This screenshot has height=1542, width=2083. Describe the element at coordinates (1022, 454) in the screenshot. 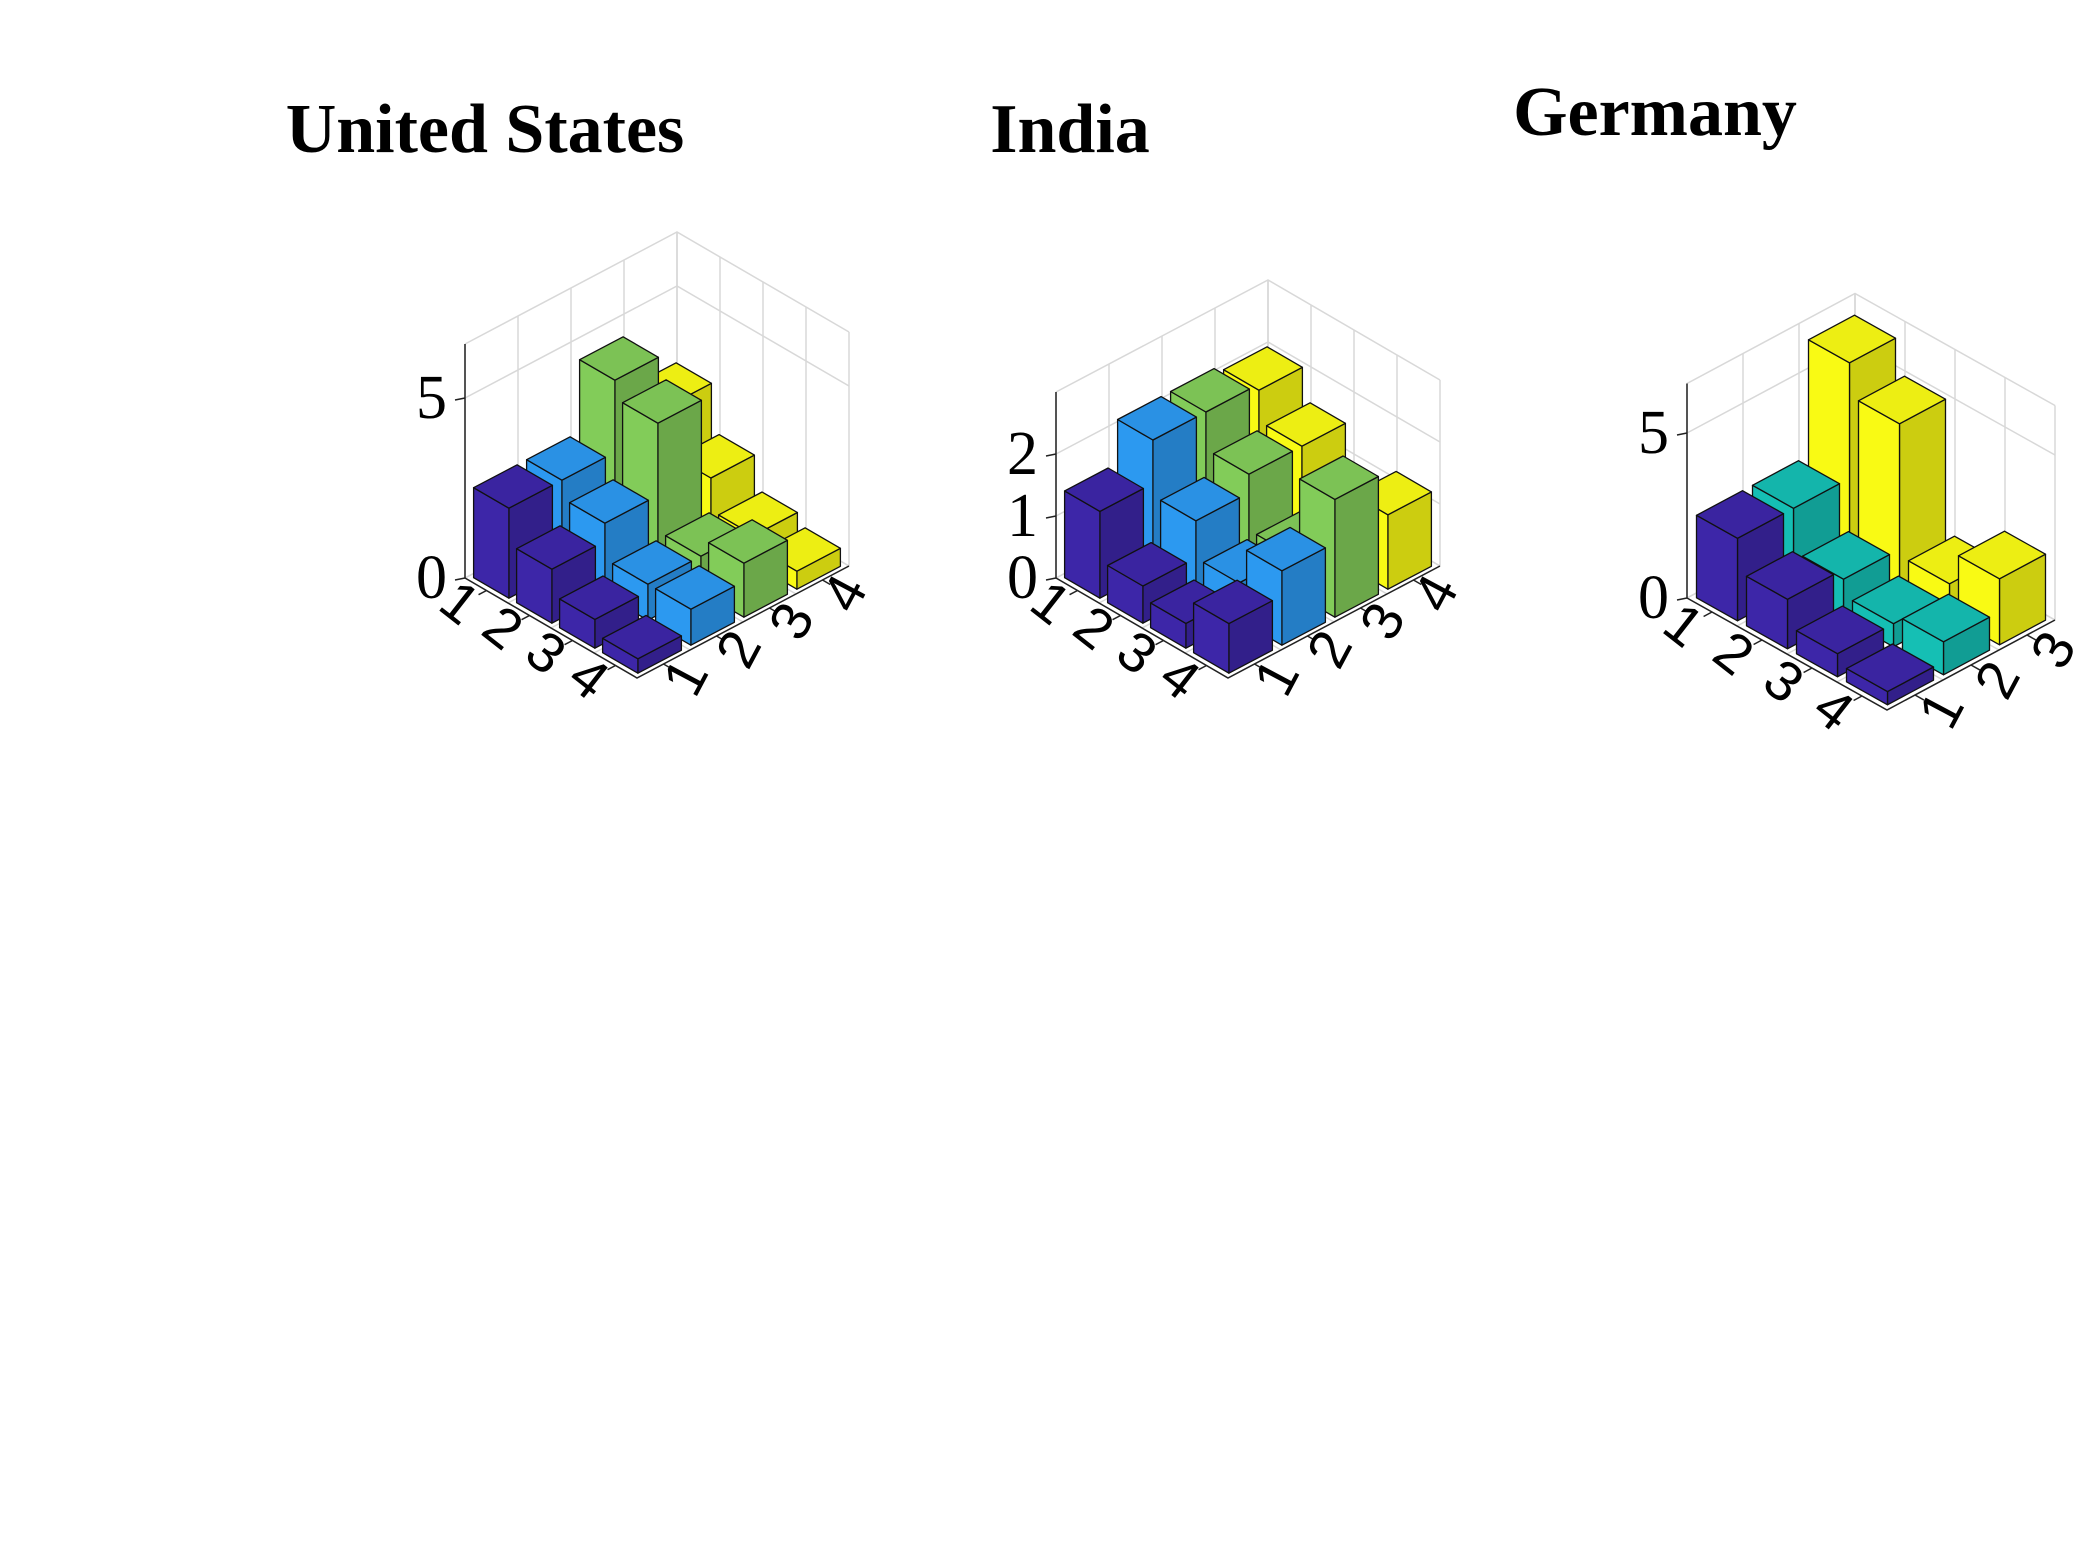

I see `z-tick-label: 2` at that location.